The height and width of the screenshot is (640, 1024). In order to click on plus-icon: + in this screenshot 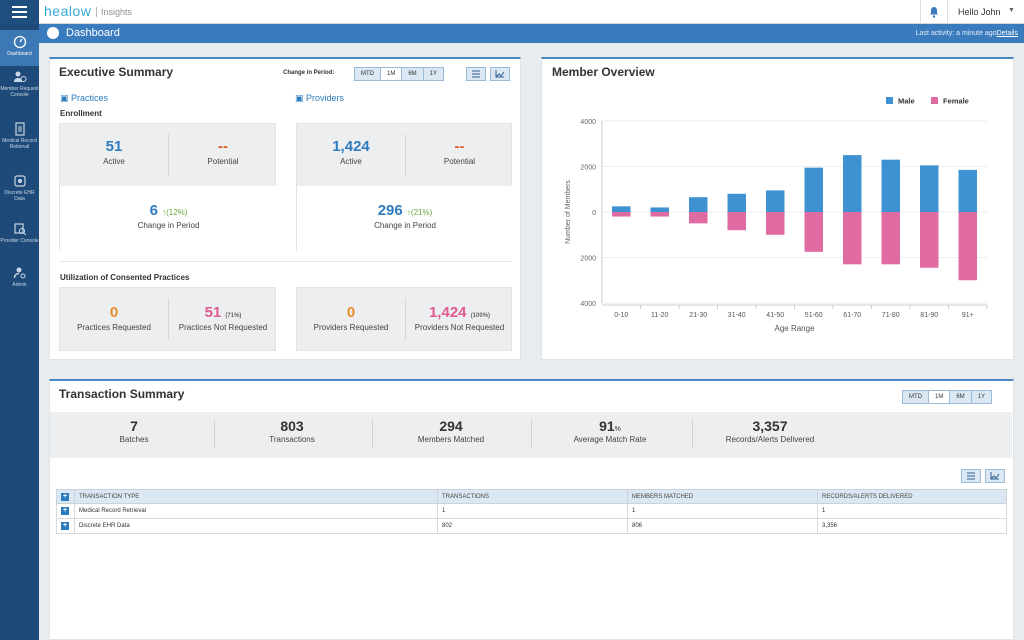, I will do `click(65, 496)`.